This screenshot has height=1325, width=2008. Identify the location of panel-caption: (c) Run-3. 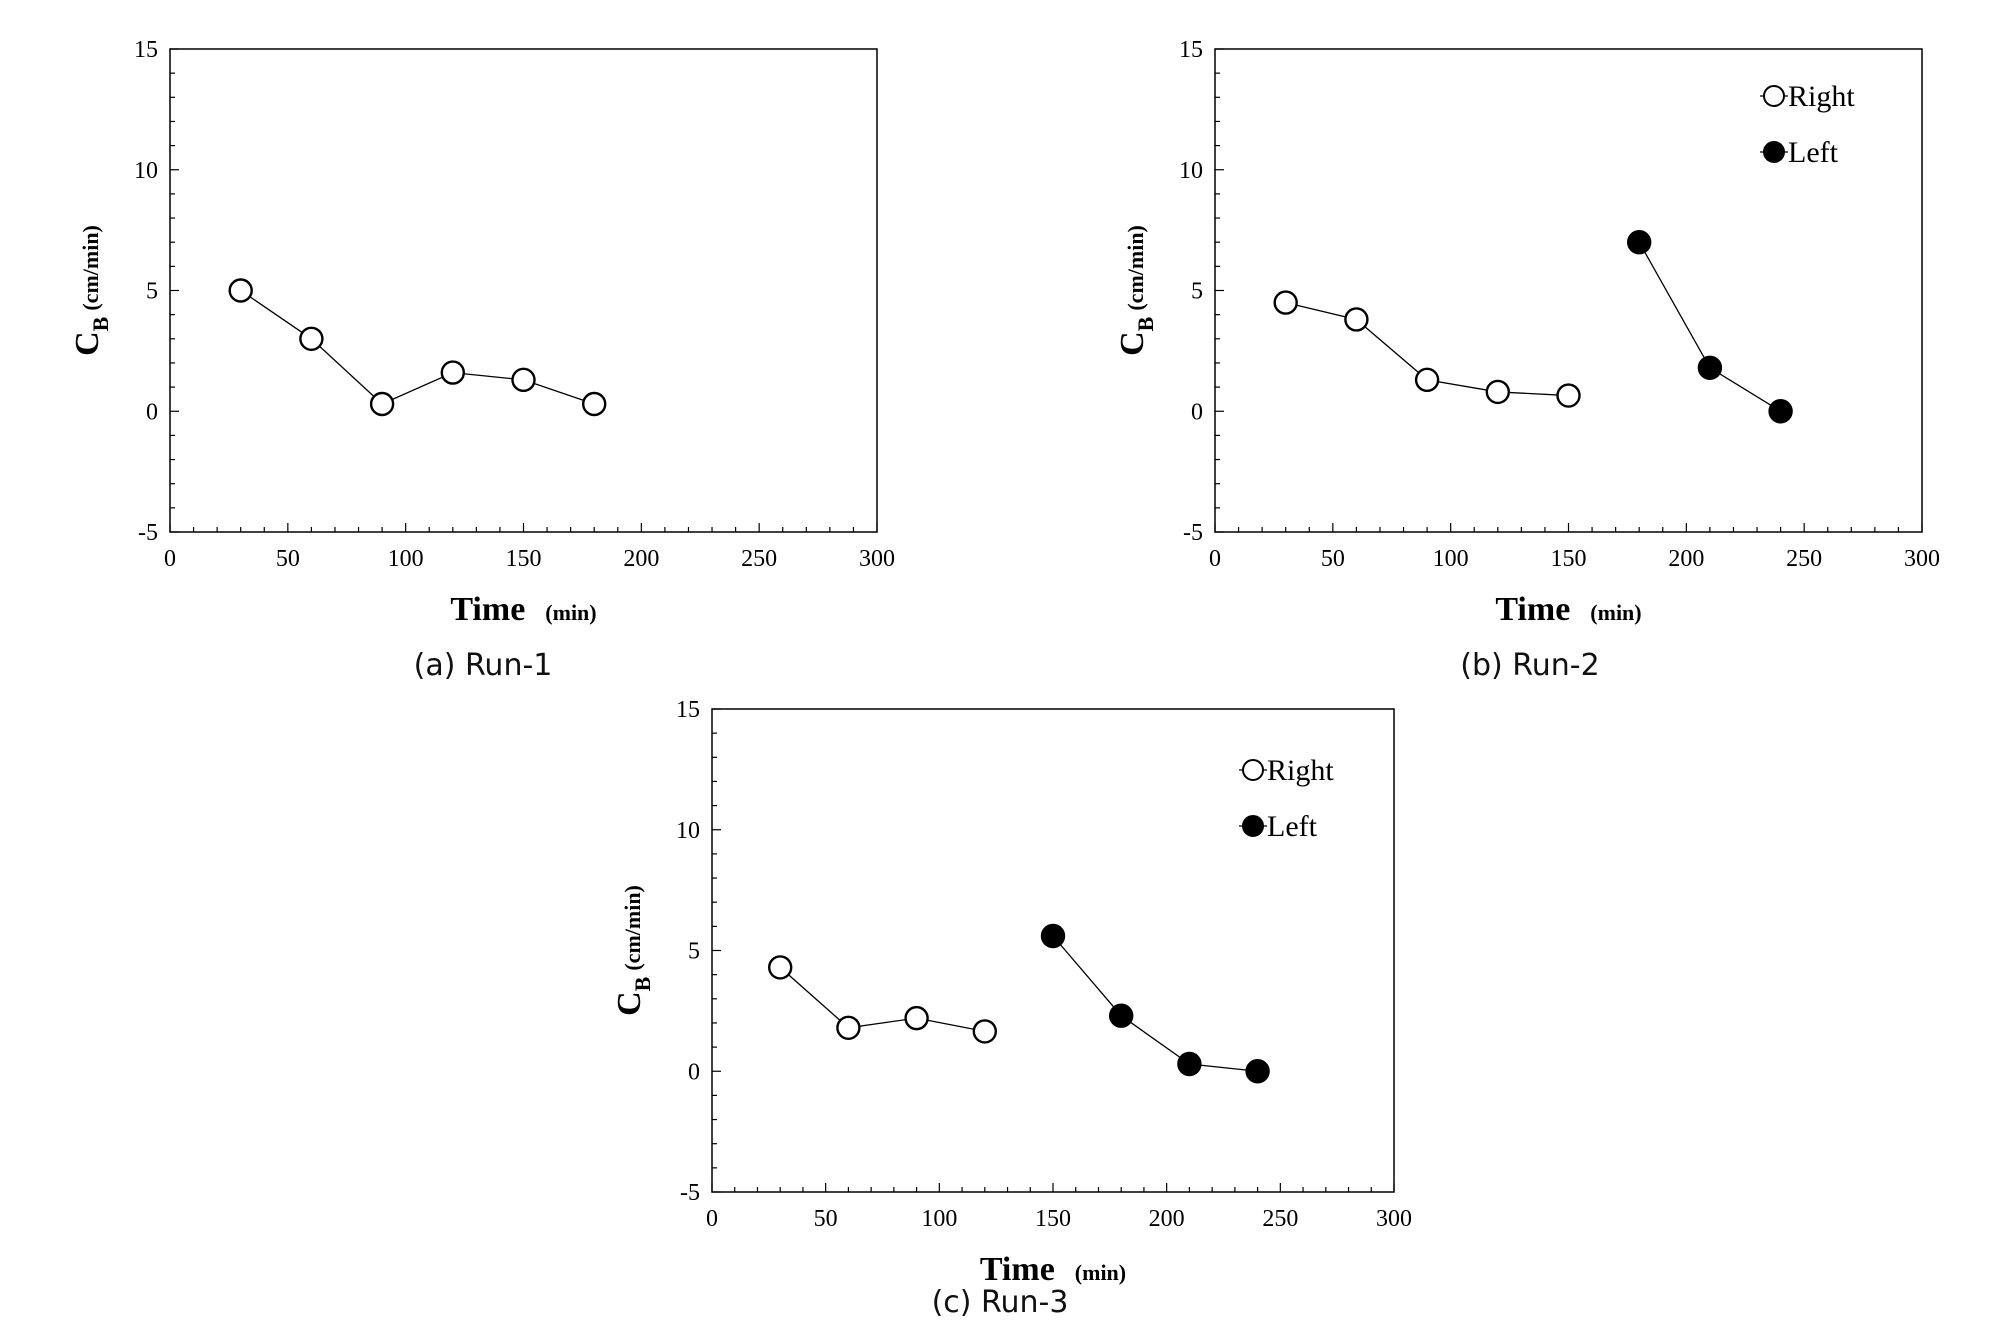
(1000, 1302).